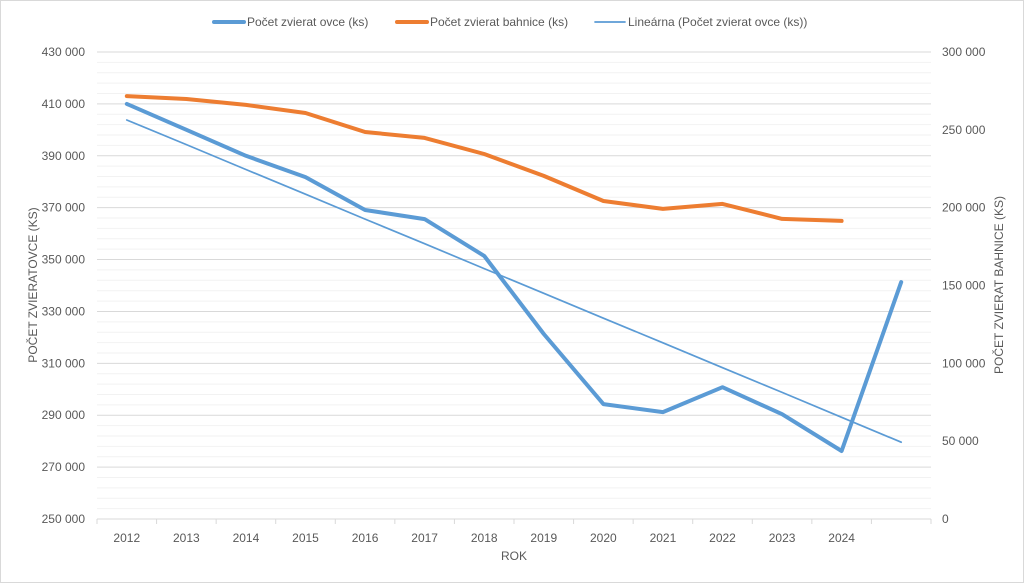 This screenshot has height=584, width=1024. What do you see at coordinates (64, 467) in the screenshot?
I see `y-tick-label: 270 000` at bounding box center [64, 467].